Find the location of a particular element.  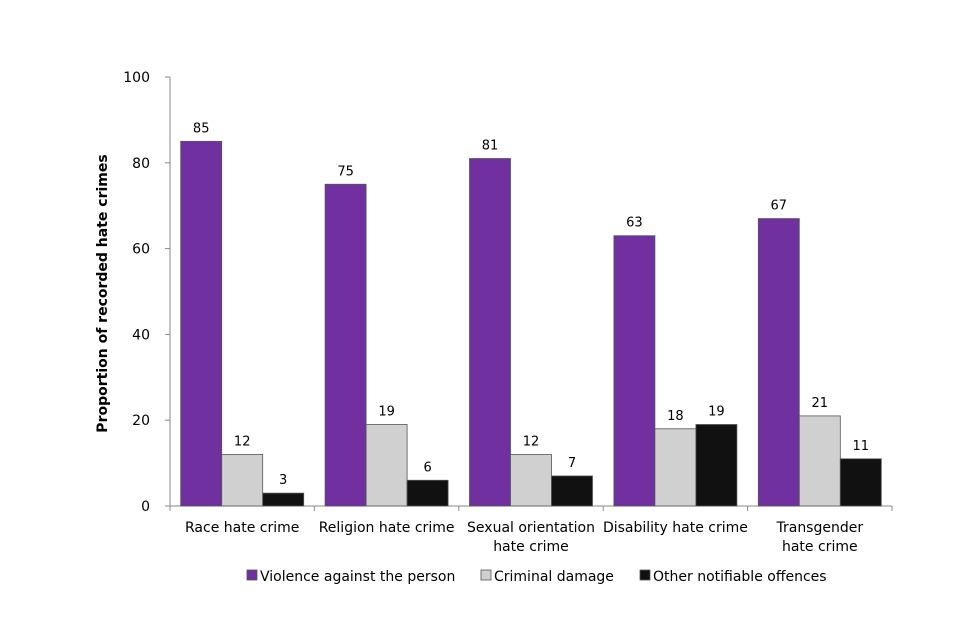

y-tick-label: 40 is located at coordinates (141, 335).